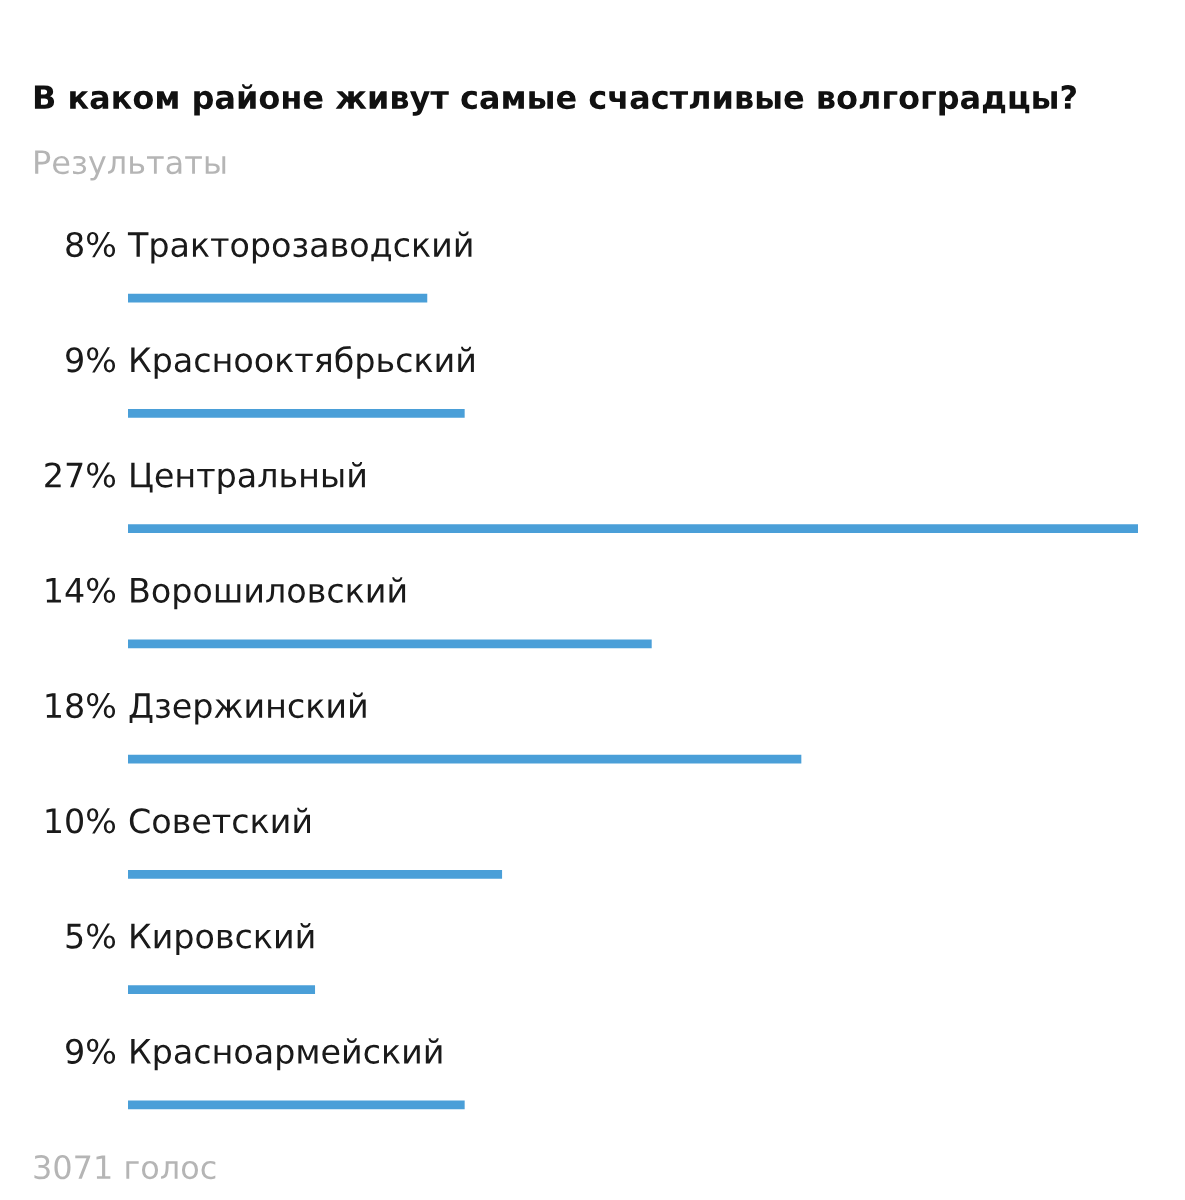 The height and width of the screenshot is (1200, 1185). What do you see at coordinates (268, 593) in the screenshot?
I see `y-tick-label: Ворошиловский` at bounding box center [268, 593].